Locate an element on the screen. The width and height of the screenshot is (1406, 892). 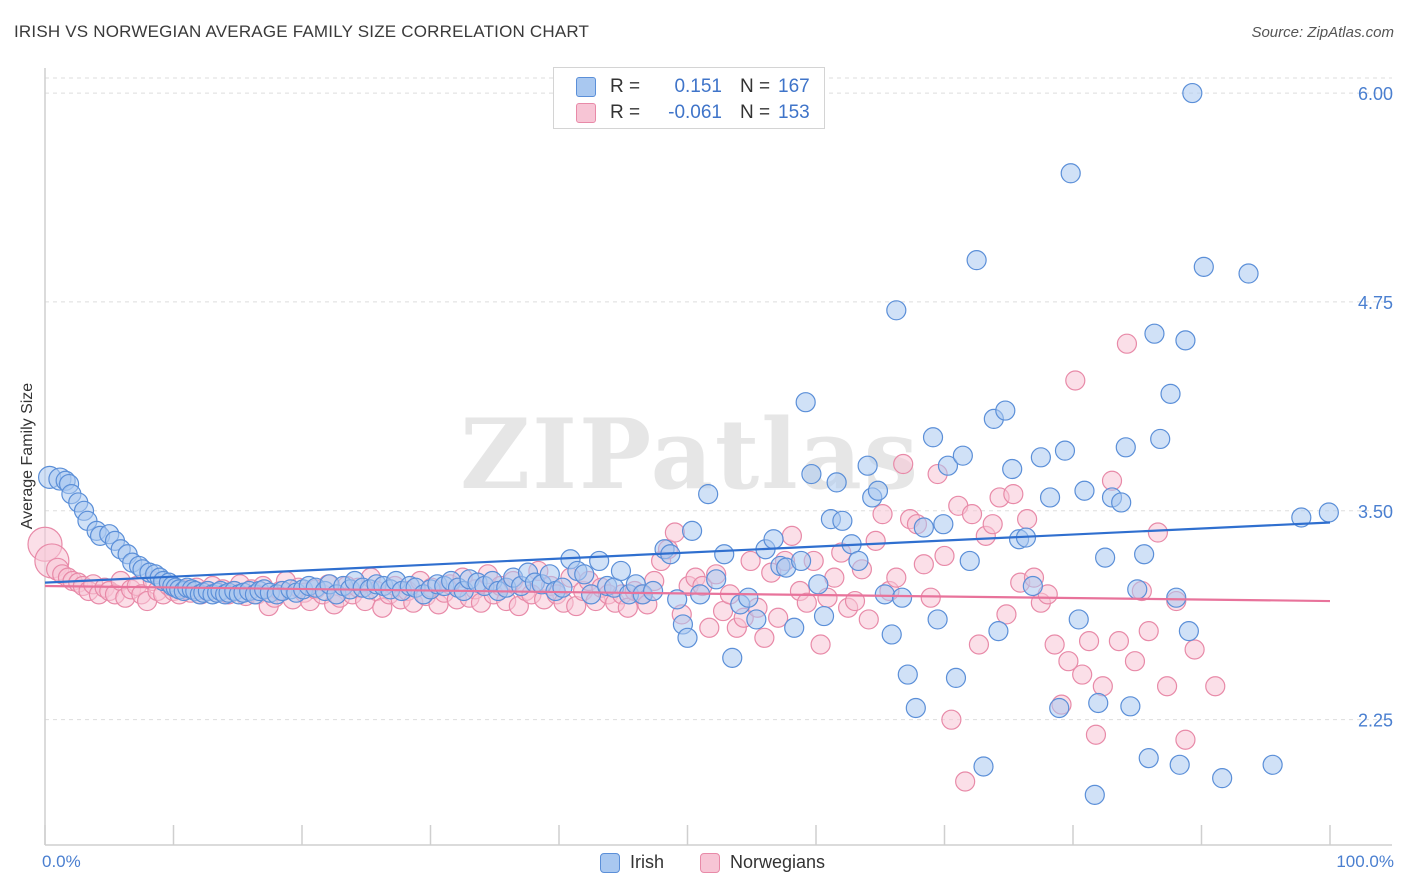
x-tick-min: 0.0% is located at coordinates (61, 861).